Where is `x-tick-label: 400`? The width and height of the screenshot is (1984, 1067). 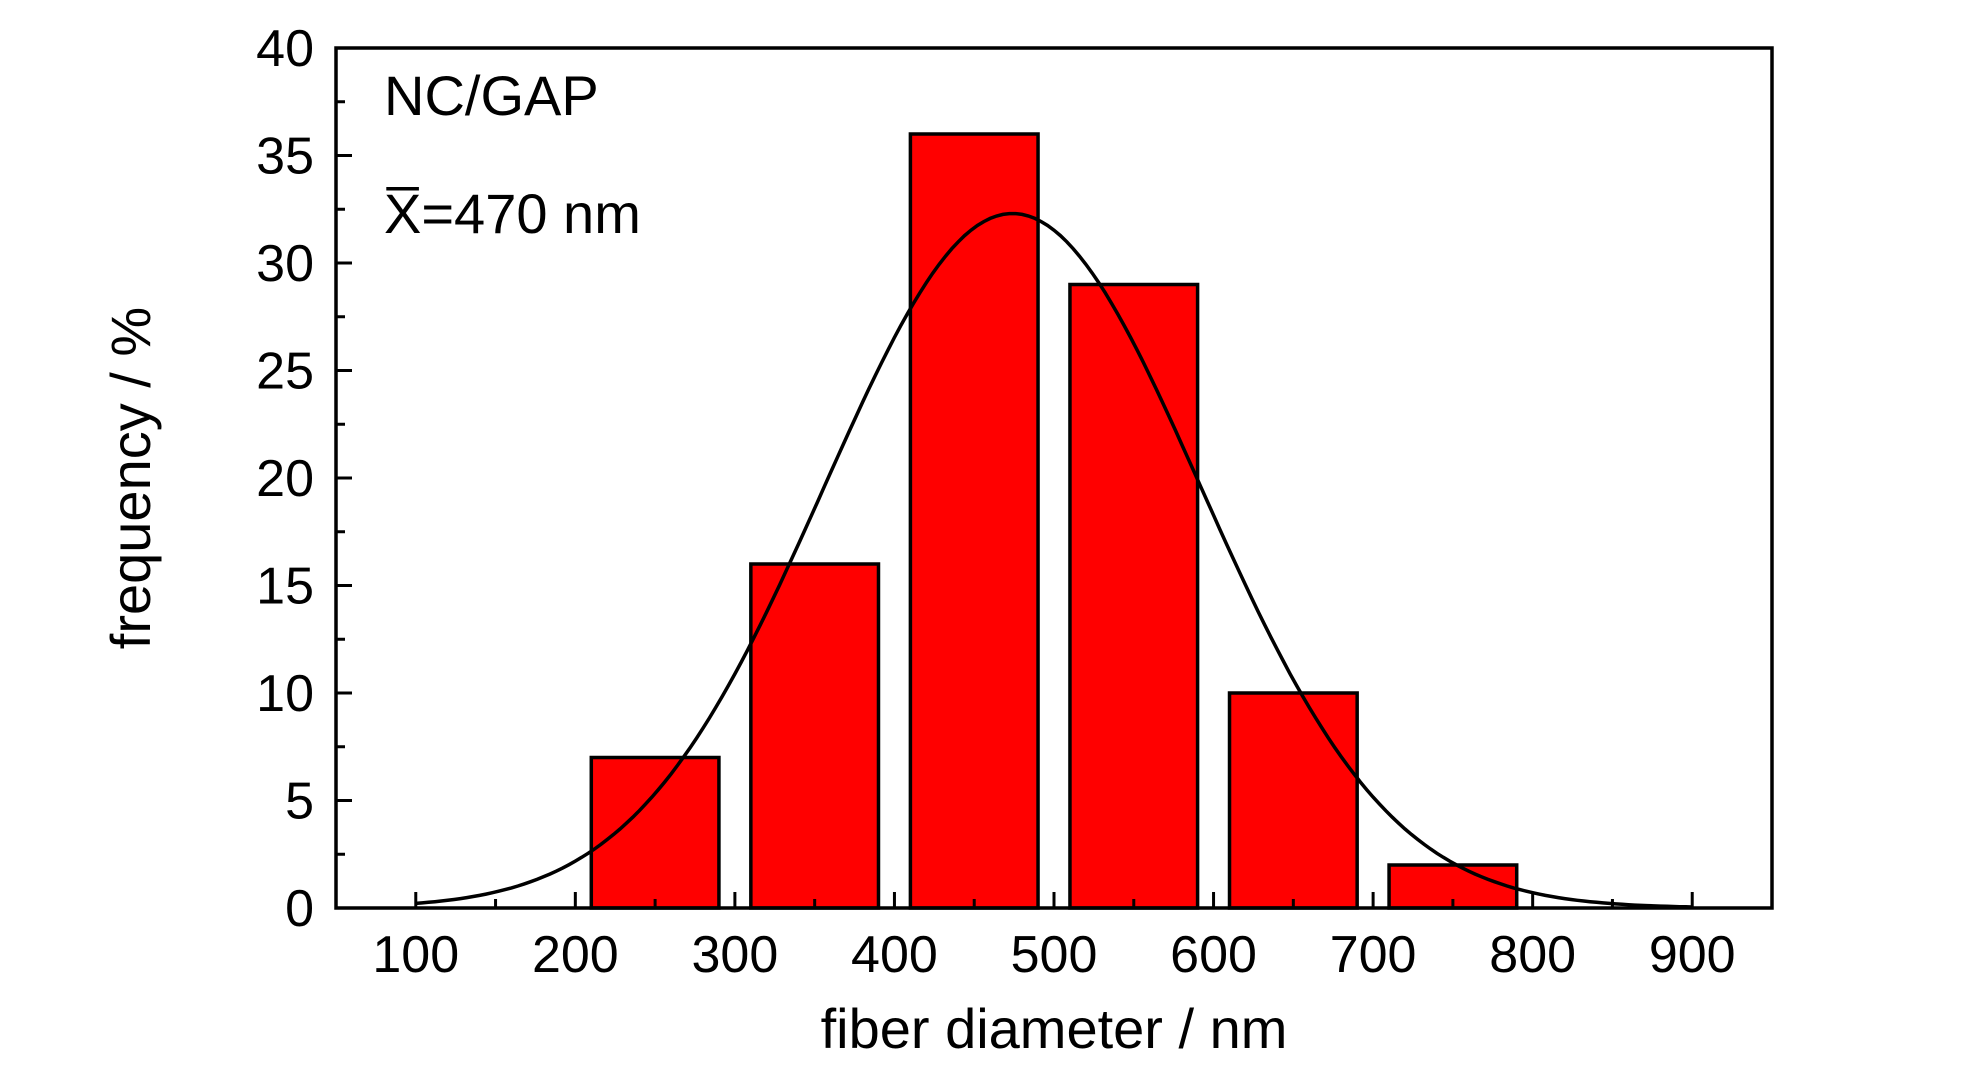
x-tick-label: 400 is located at coordinates (894, 955).